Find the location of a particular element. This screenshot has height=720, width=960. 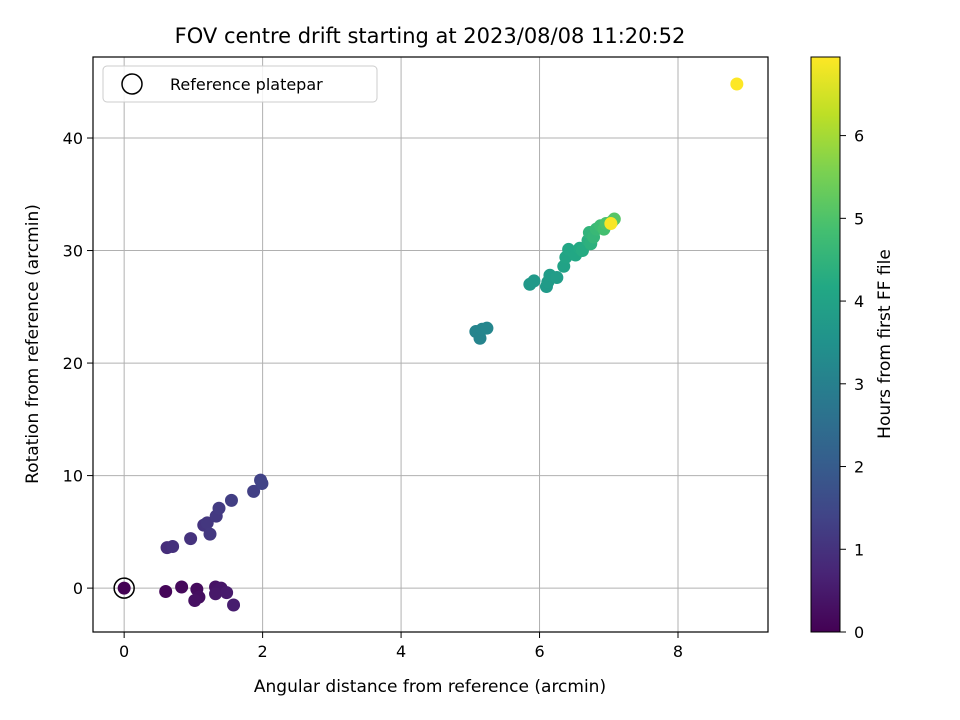

reference-marker is located at coordinates (124, 588).